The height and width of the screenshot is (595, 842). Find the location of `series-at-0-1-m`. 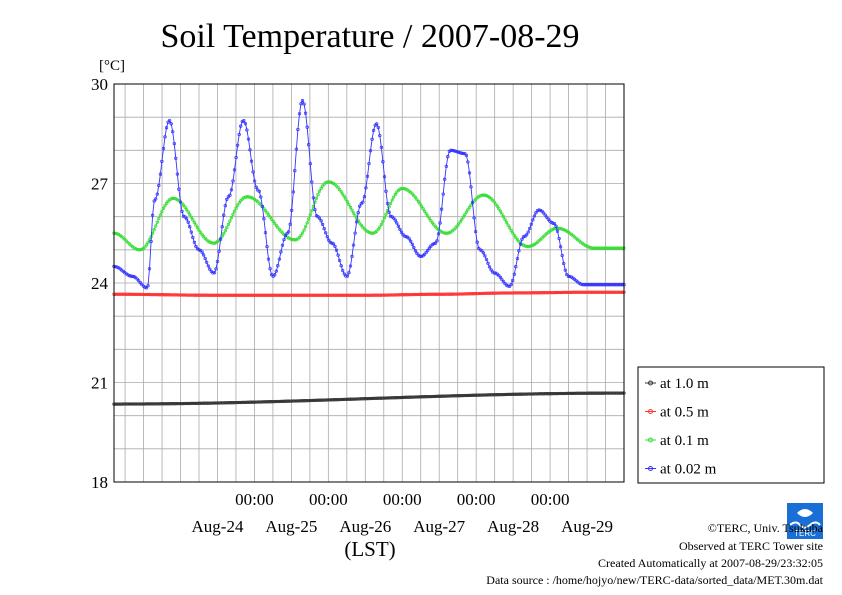

series-at-0-1-m is located at coordinates (369, 216).